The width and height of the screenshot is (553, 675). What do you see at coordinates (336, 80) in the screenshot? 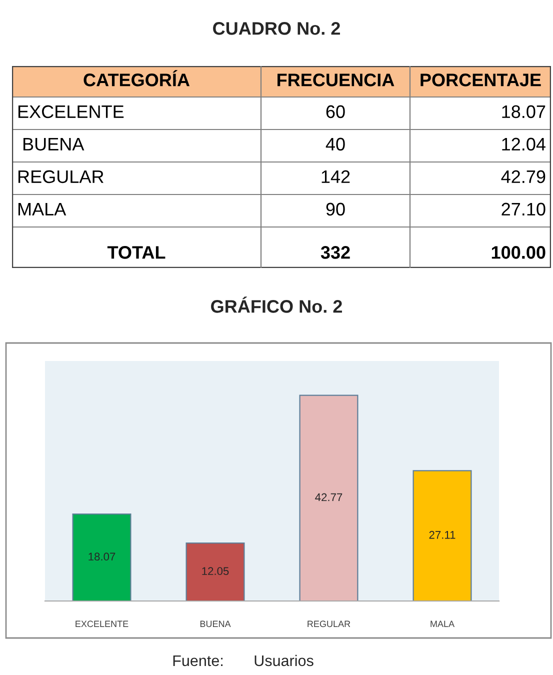
I see `text: FRECUENCIA` at bounding box center [336, 80].